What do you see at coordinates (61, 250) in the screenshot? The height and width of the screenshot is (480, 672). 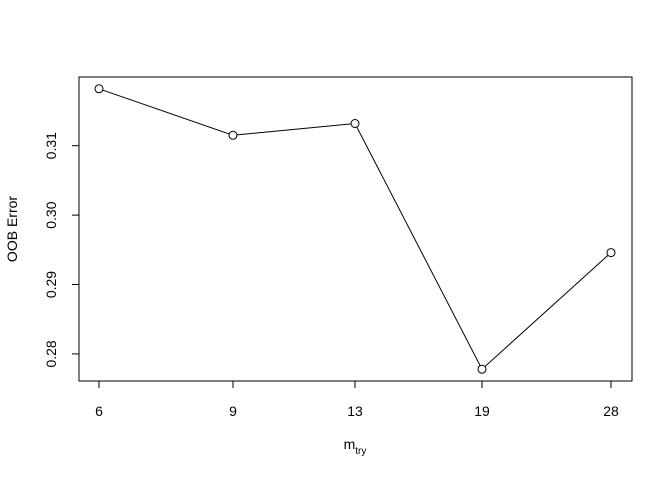 I see `y-axis: 0.28 0.29 0.30 0.31` at bounding box center [61, 250].